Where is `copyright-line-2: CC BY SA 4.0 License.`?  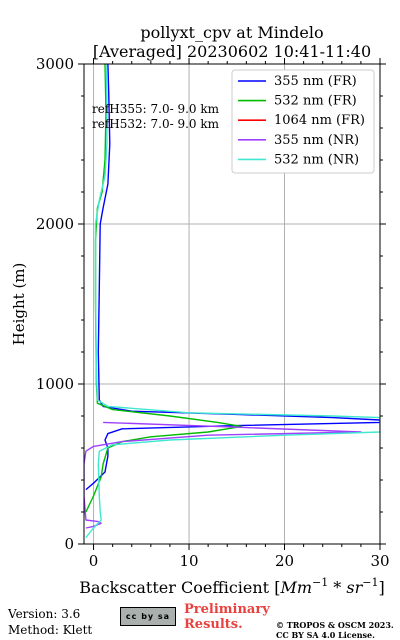
copyright-line-2: CC BY SA 4.0 License. is located at coordinates (325, 635).